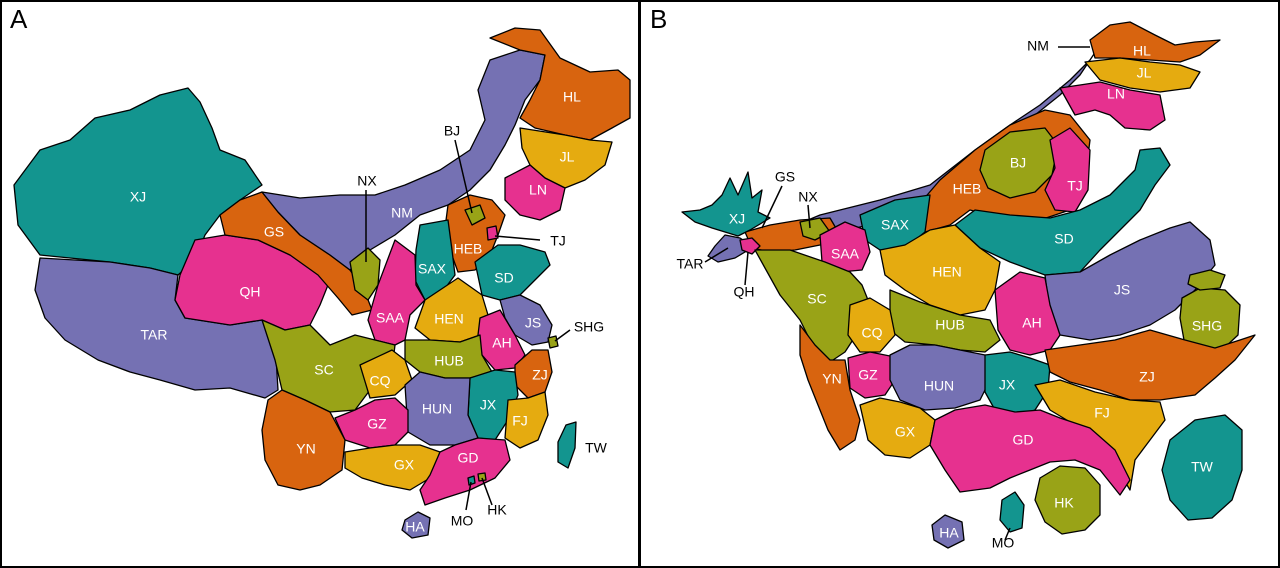 The width and height of the screenshot is (1280, 568). Describe the element at coordinates (533, 323) in the screenshot. I see `label-a-JS: JS` at that location.